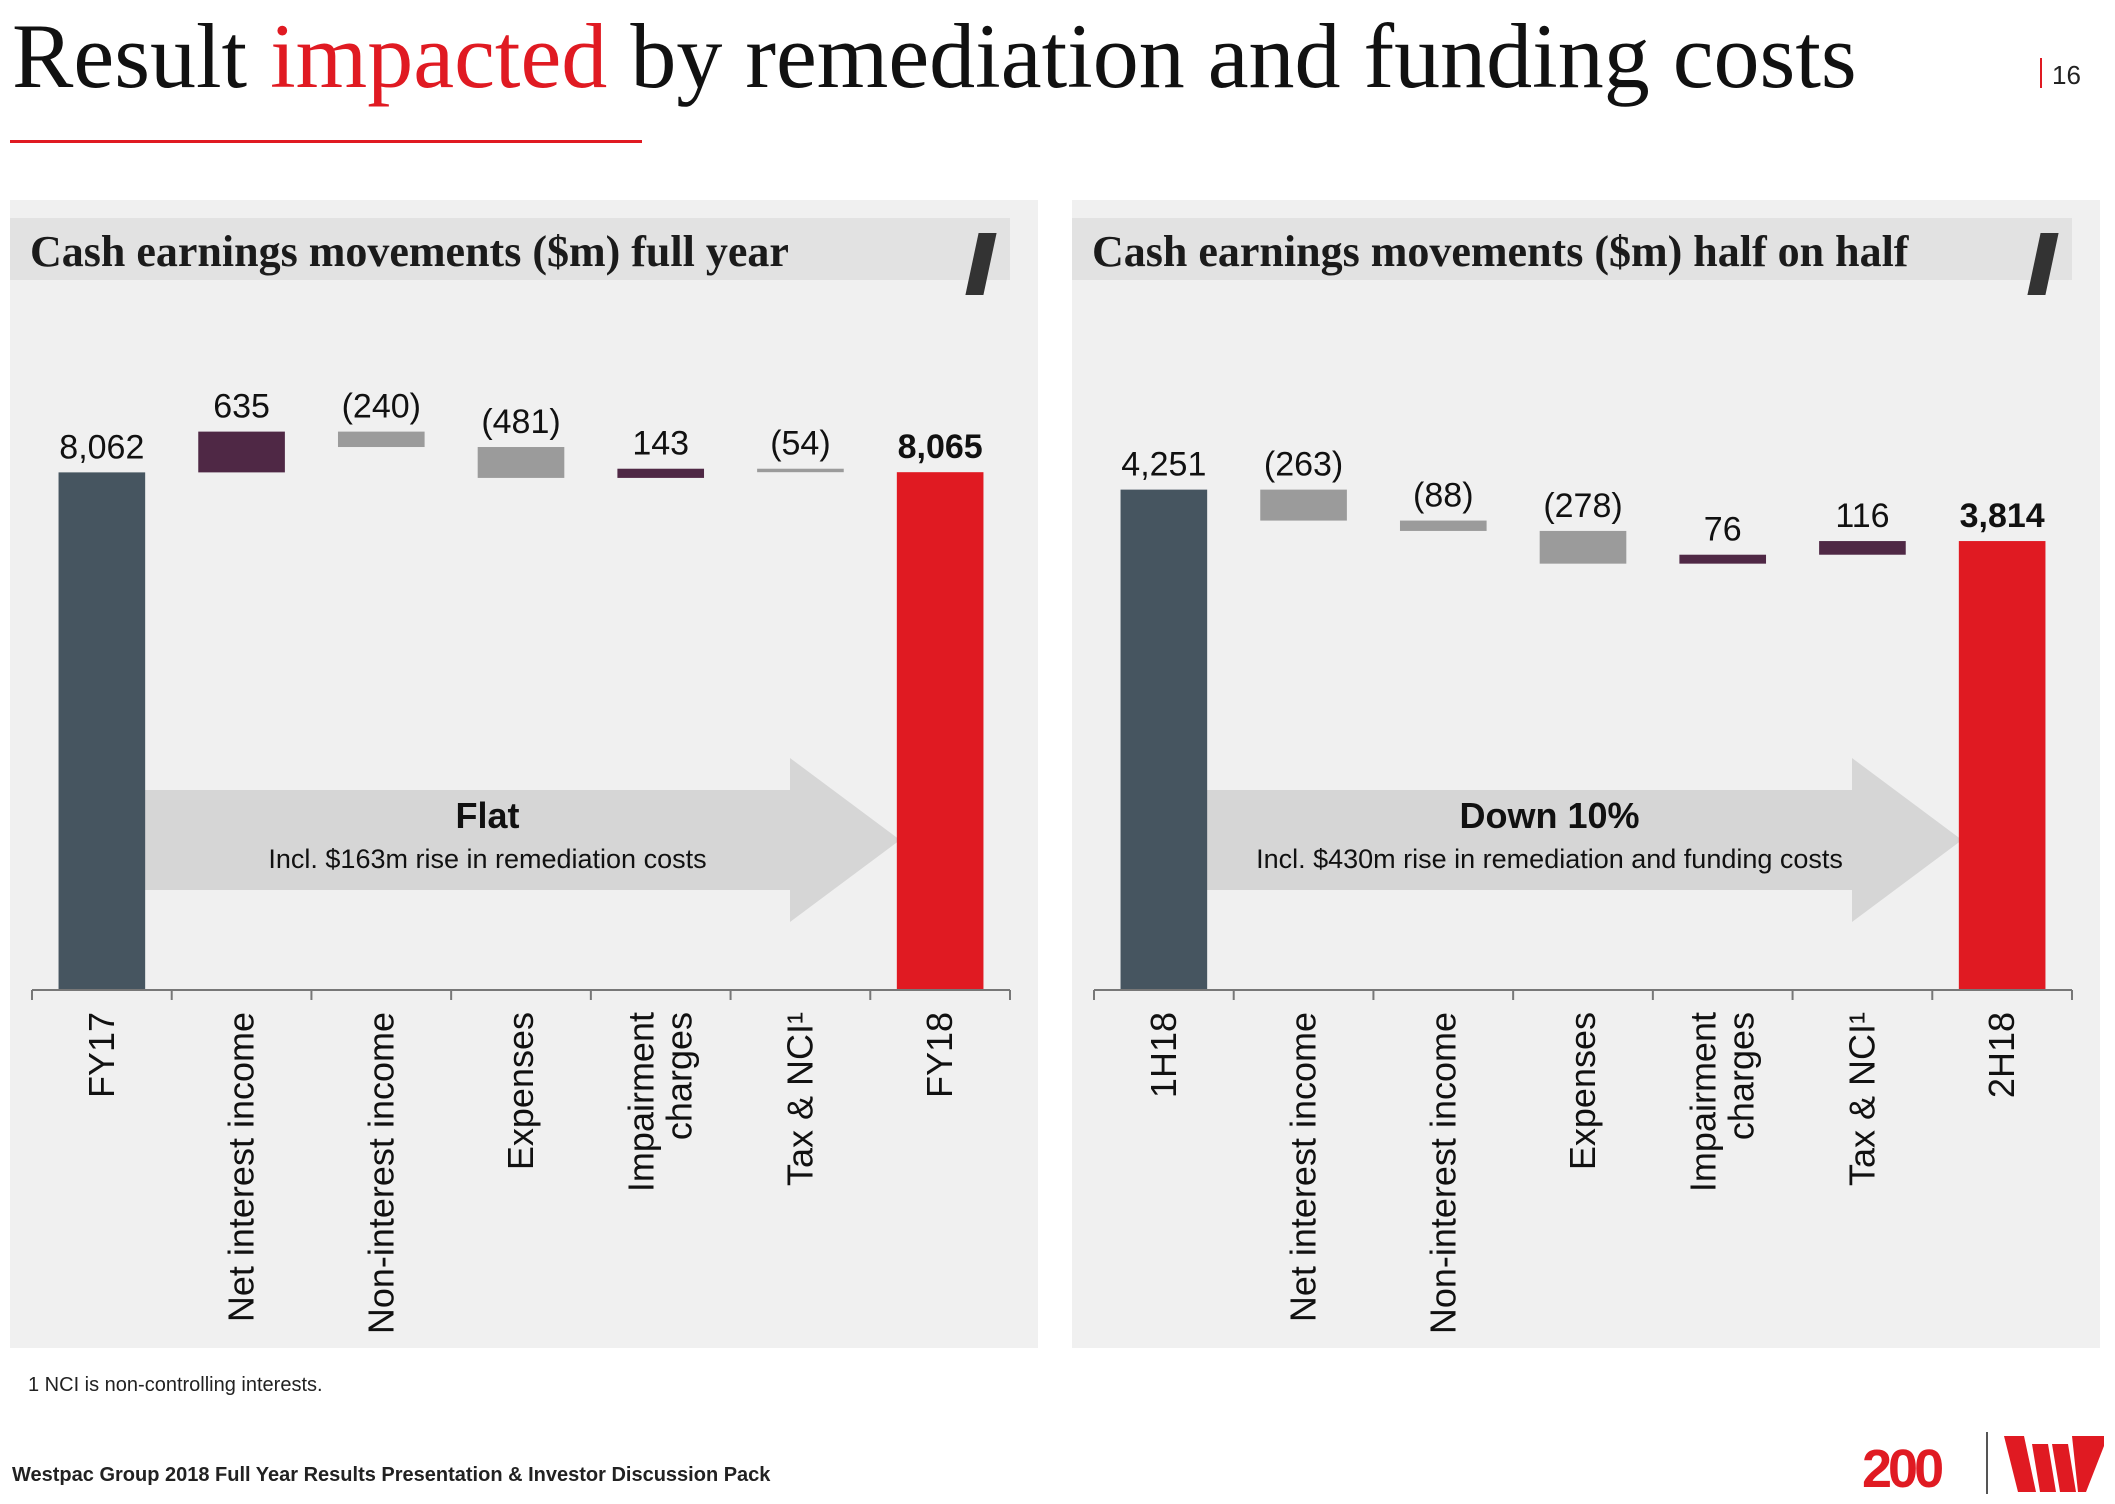 Image resolution: width=2115 pixels, height=1504 pixels. I want to click on title-accent: impacted, so click(439, 56).